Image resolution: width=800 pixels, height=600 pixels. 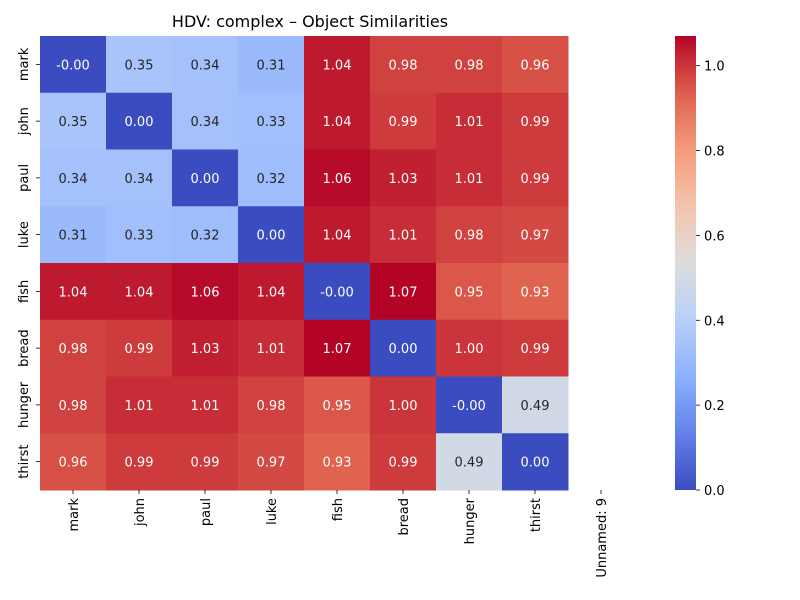 I want to click on colorbar: 0.0 0.2 0.4 0.6 0.8 1.0, so click(x=700, y=267).